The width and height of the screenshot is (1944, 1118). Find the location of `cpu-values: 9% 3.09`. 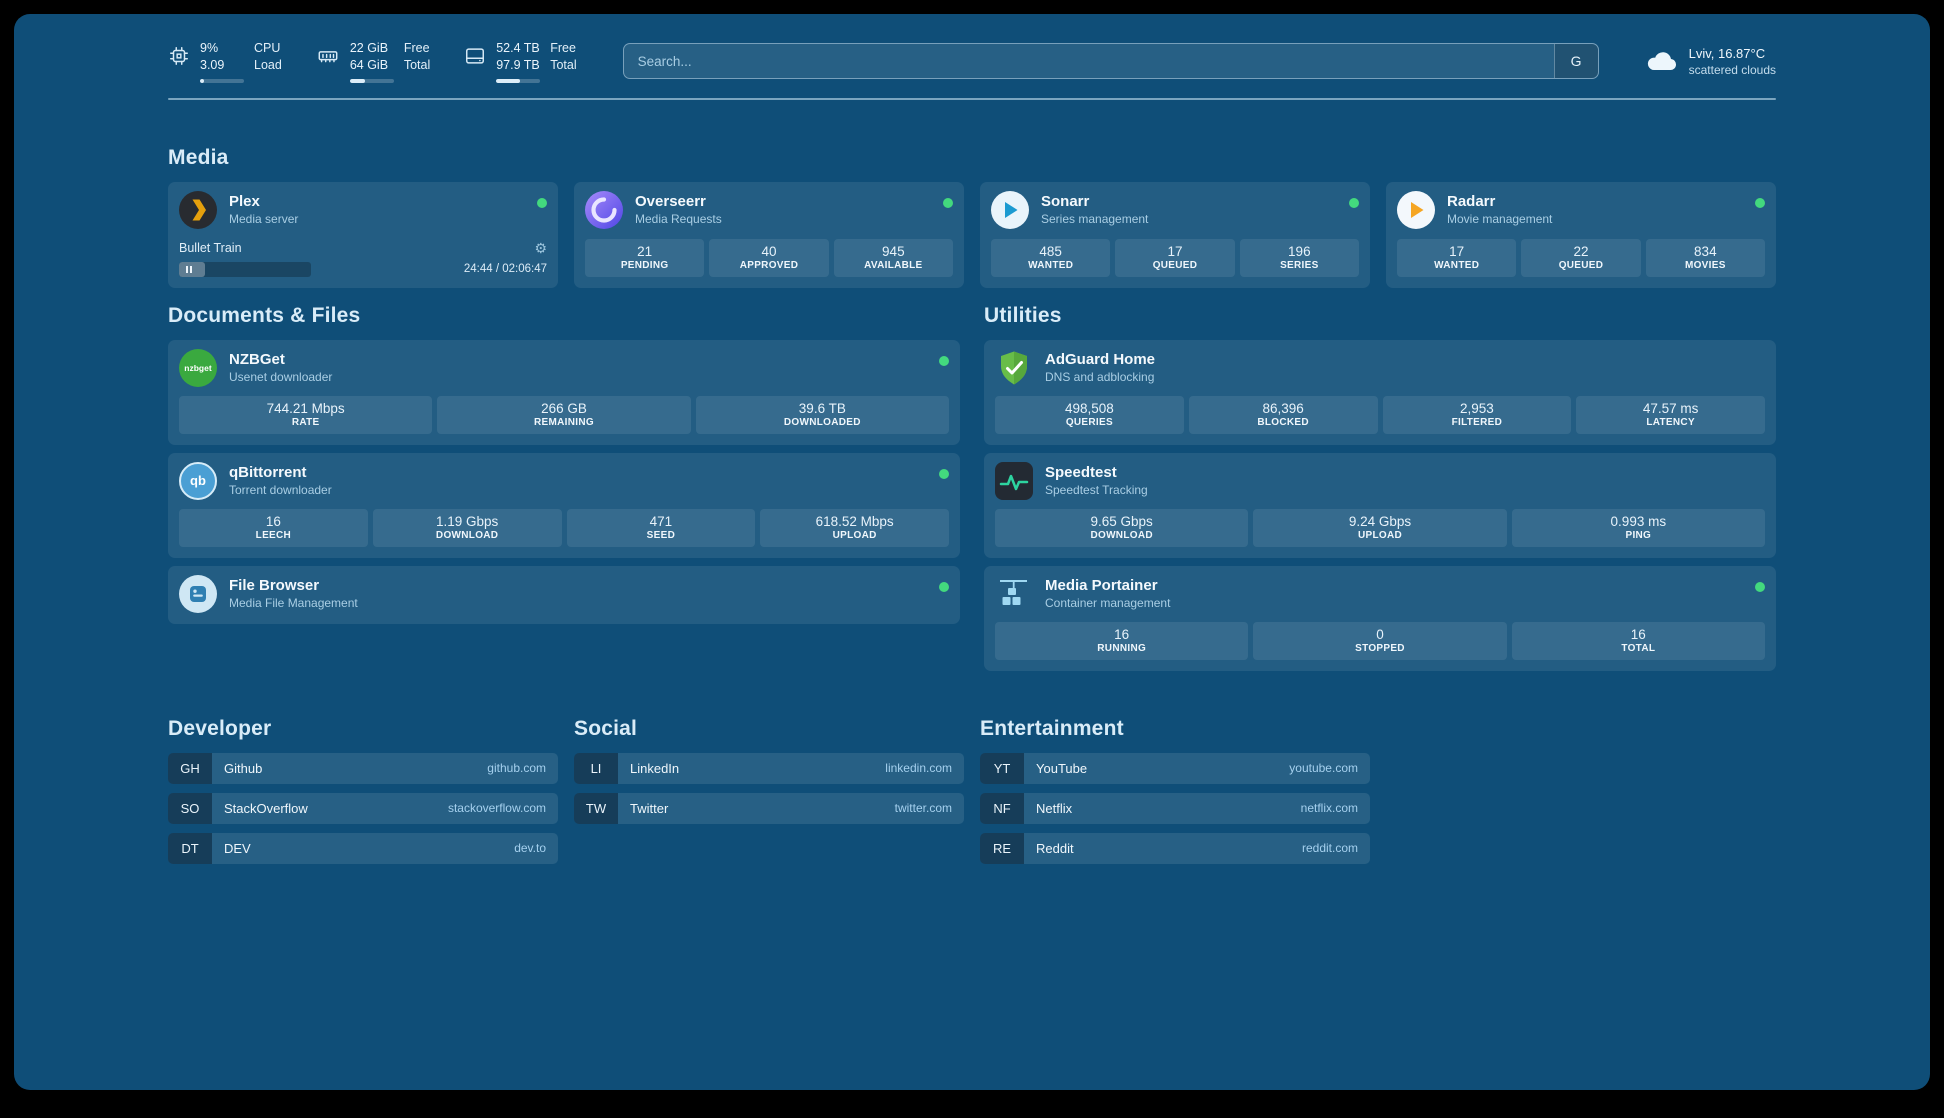

cpu-values: 9% 3.09 is located at coordinates (222, 61).